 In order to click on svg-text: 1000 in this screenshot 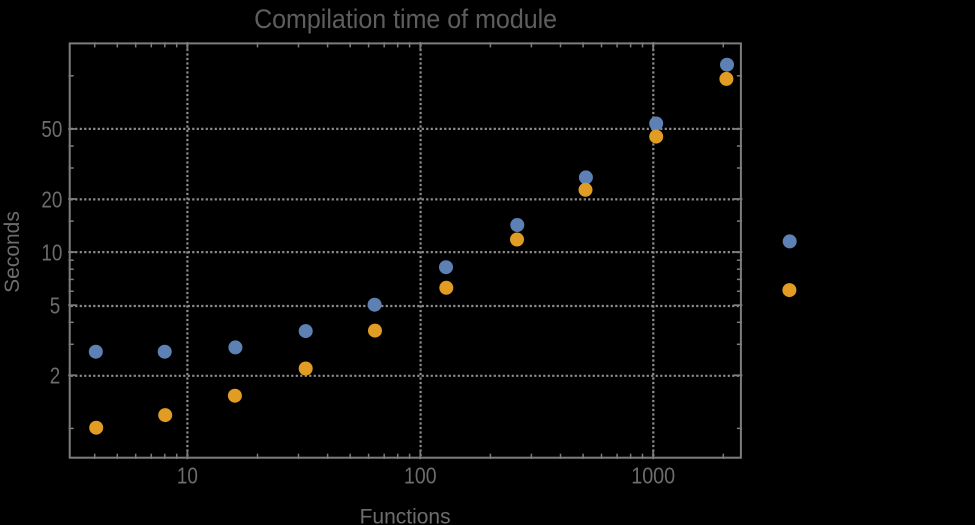, I will do `click(653, 476)`.